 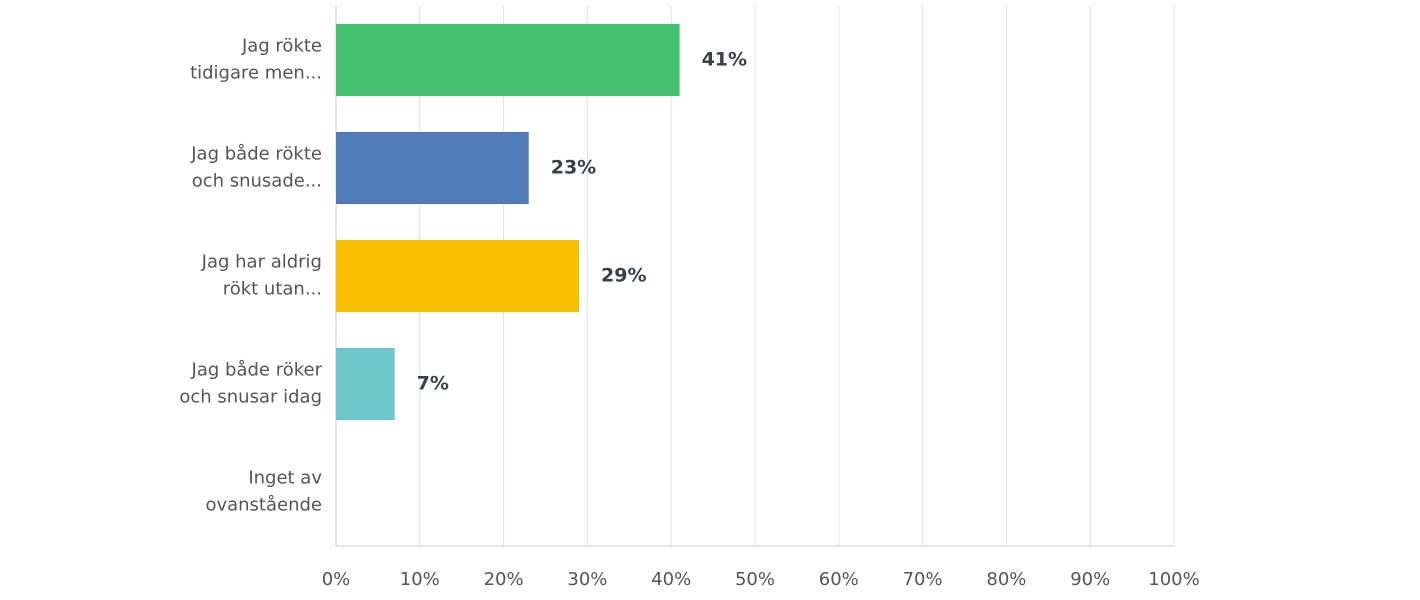 What do you see at coordinates (250, 397) in the screenshot?
I see `y-tick-label: och snusar idag` at bounding box center [250, 397].